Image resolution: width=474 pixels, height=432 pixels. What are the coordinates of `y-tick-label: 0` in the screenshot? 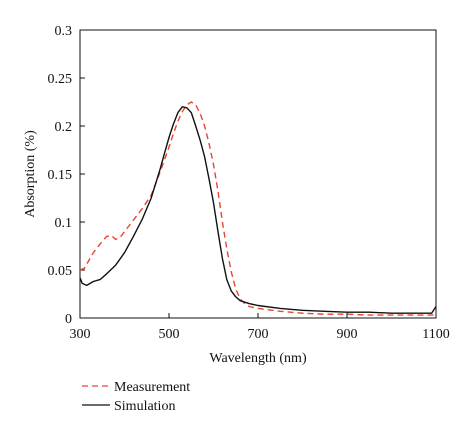 It's located at (68, 319).